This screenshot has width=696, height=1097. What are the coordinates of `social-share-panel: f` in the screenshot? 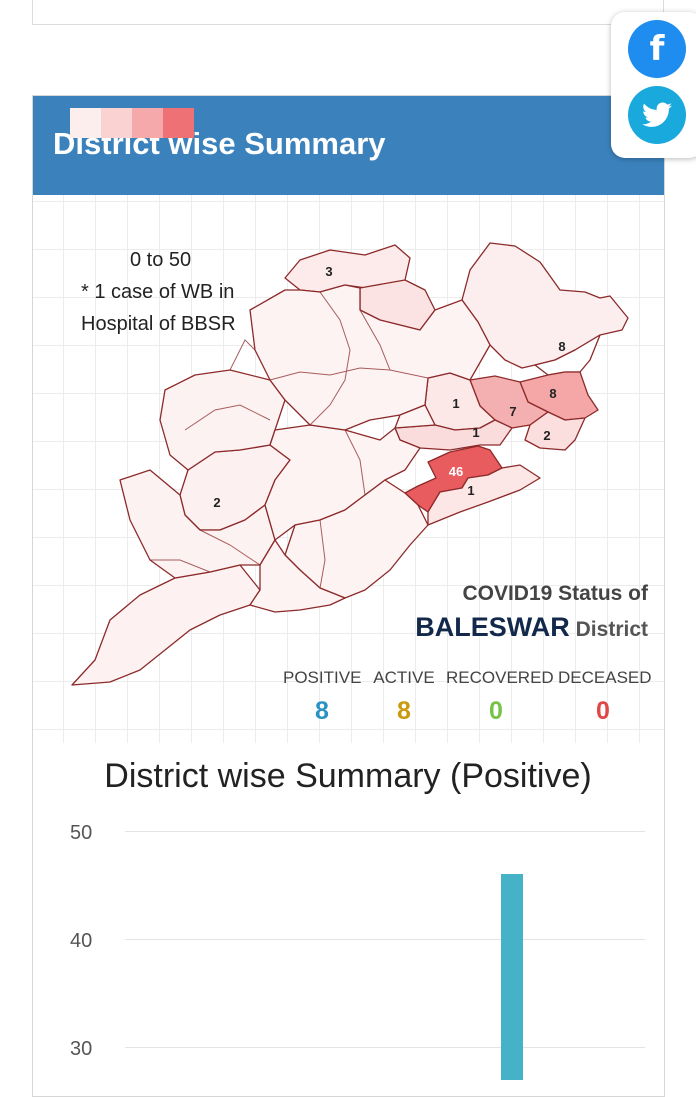 It's located at (653, 85).